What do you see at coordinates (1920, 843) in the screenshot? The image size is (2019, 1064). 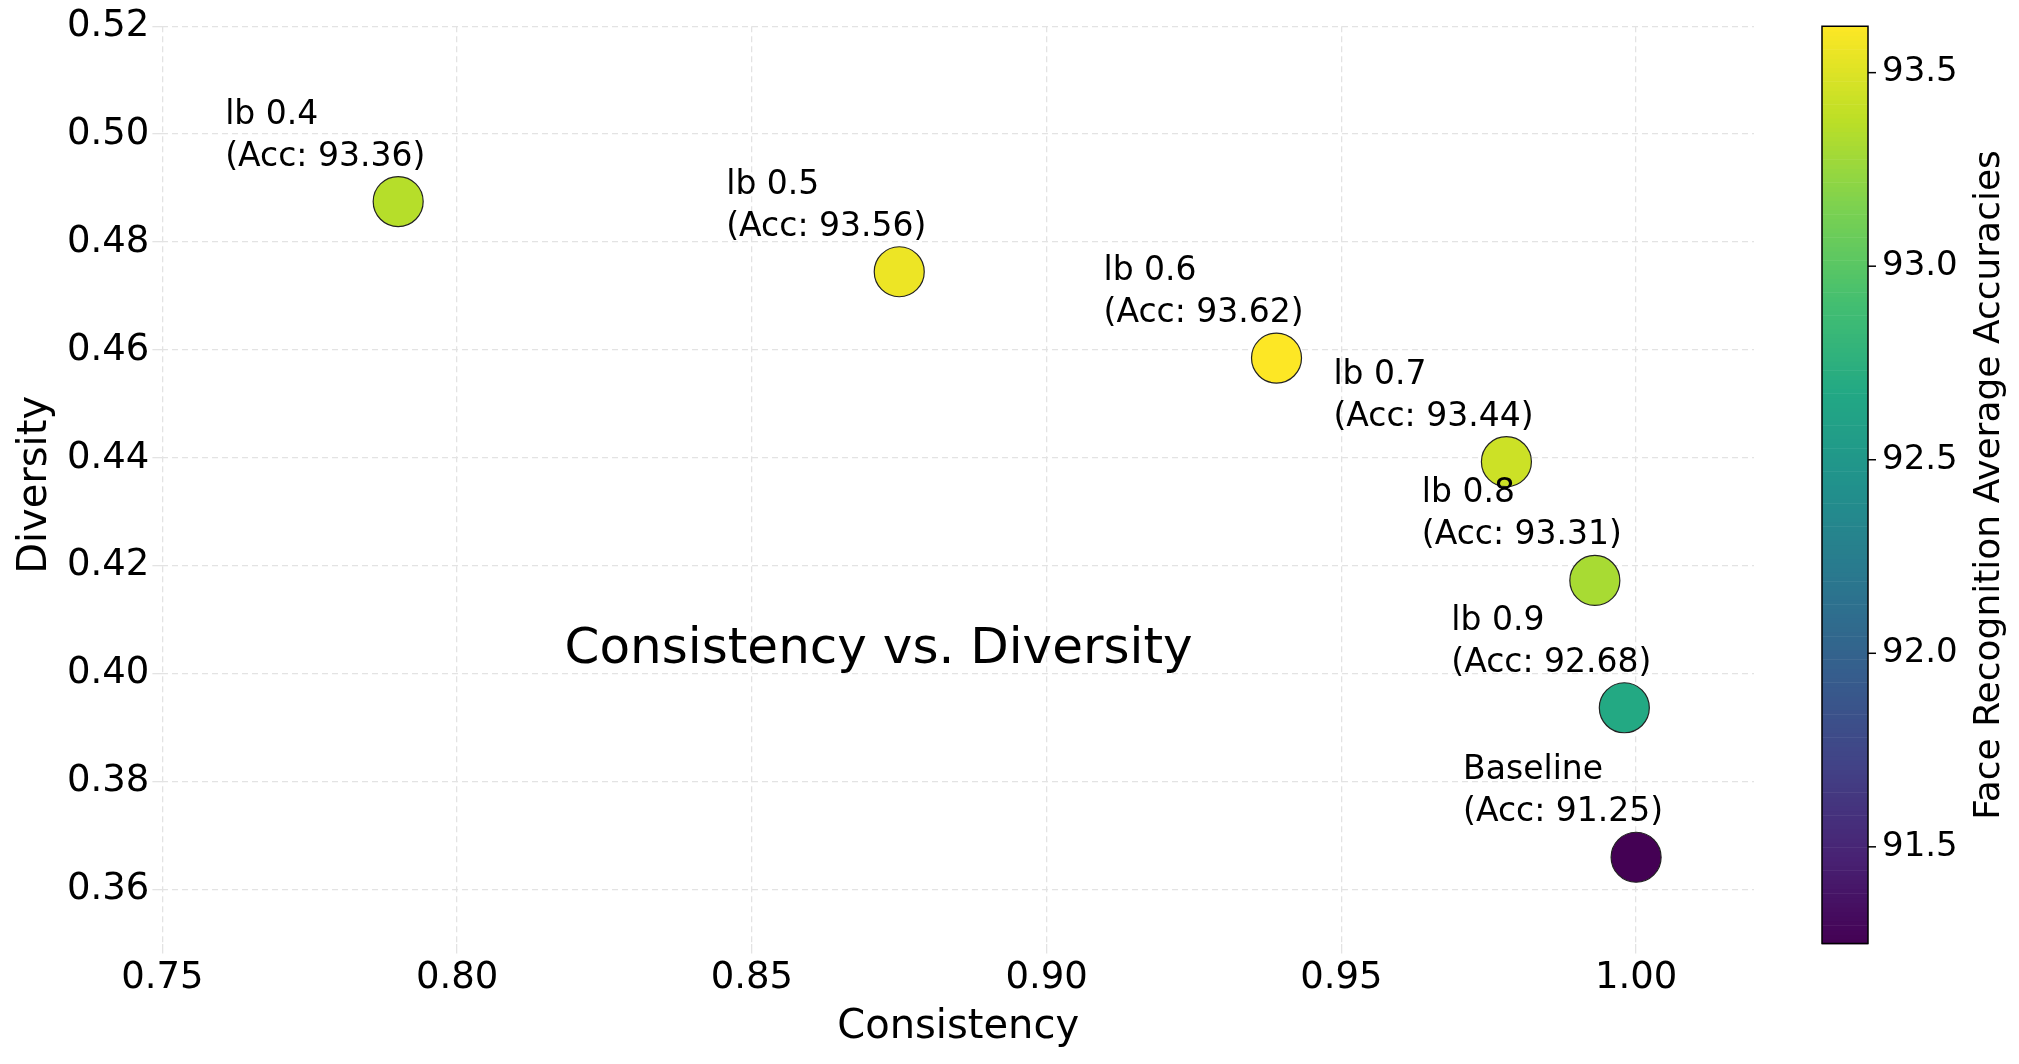 I see `color-bar-label: 91.5` at bounding box center [1920, 843].